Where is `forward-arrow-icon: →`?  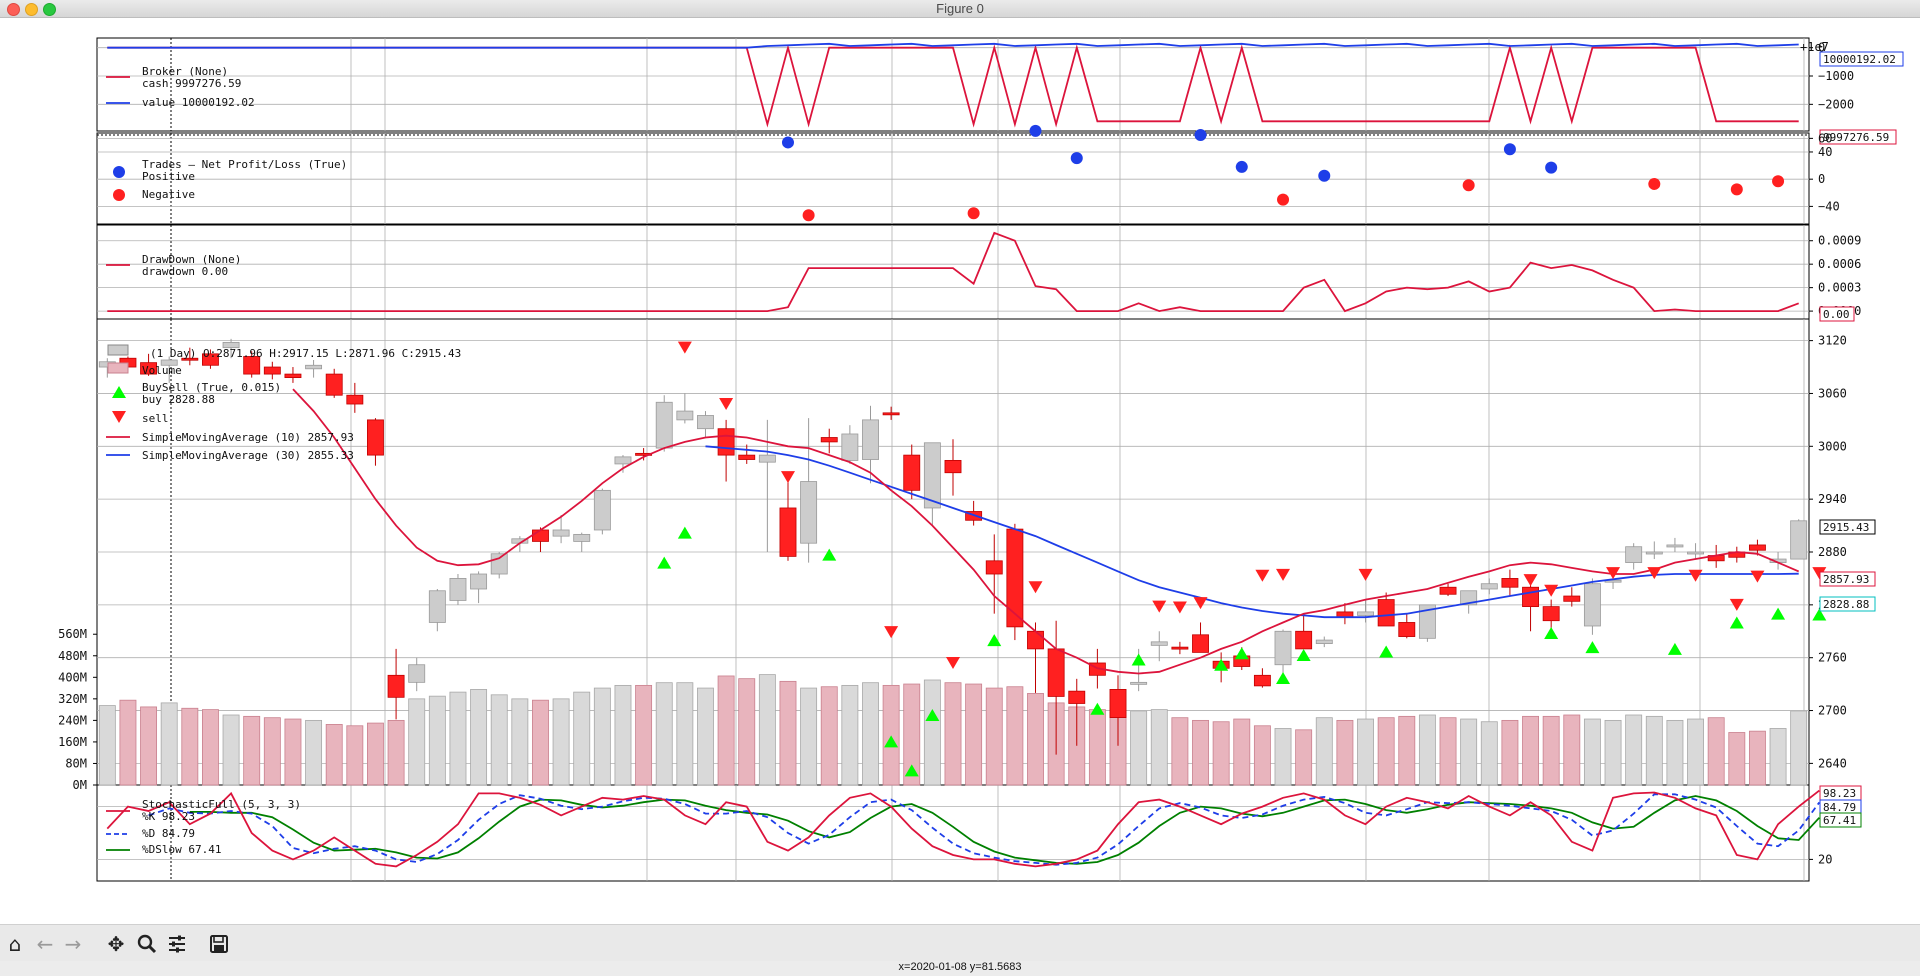 forward-arrow-icon: → is located at coordinates (73, 944).